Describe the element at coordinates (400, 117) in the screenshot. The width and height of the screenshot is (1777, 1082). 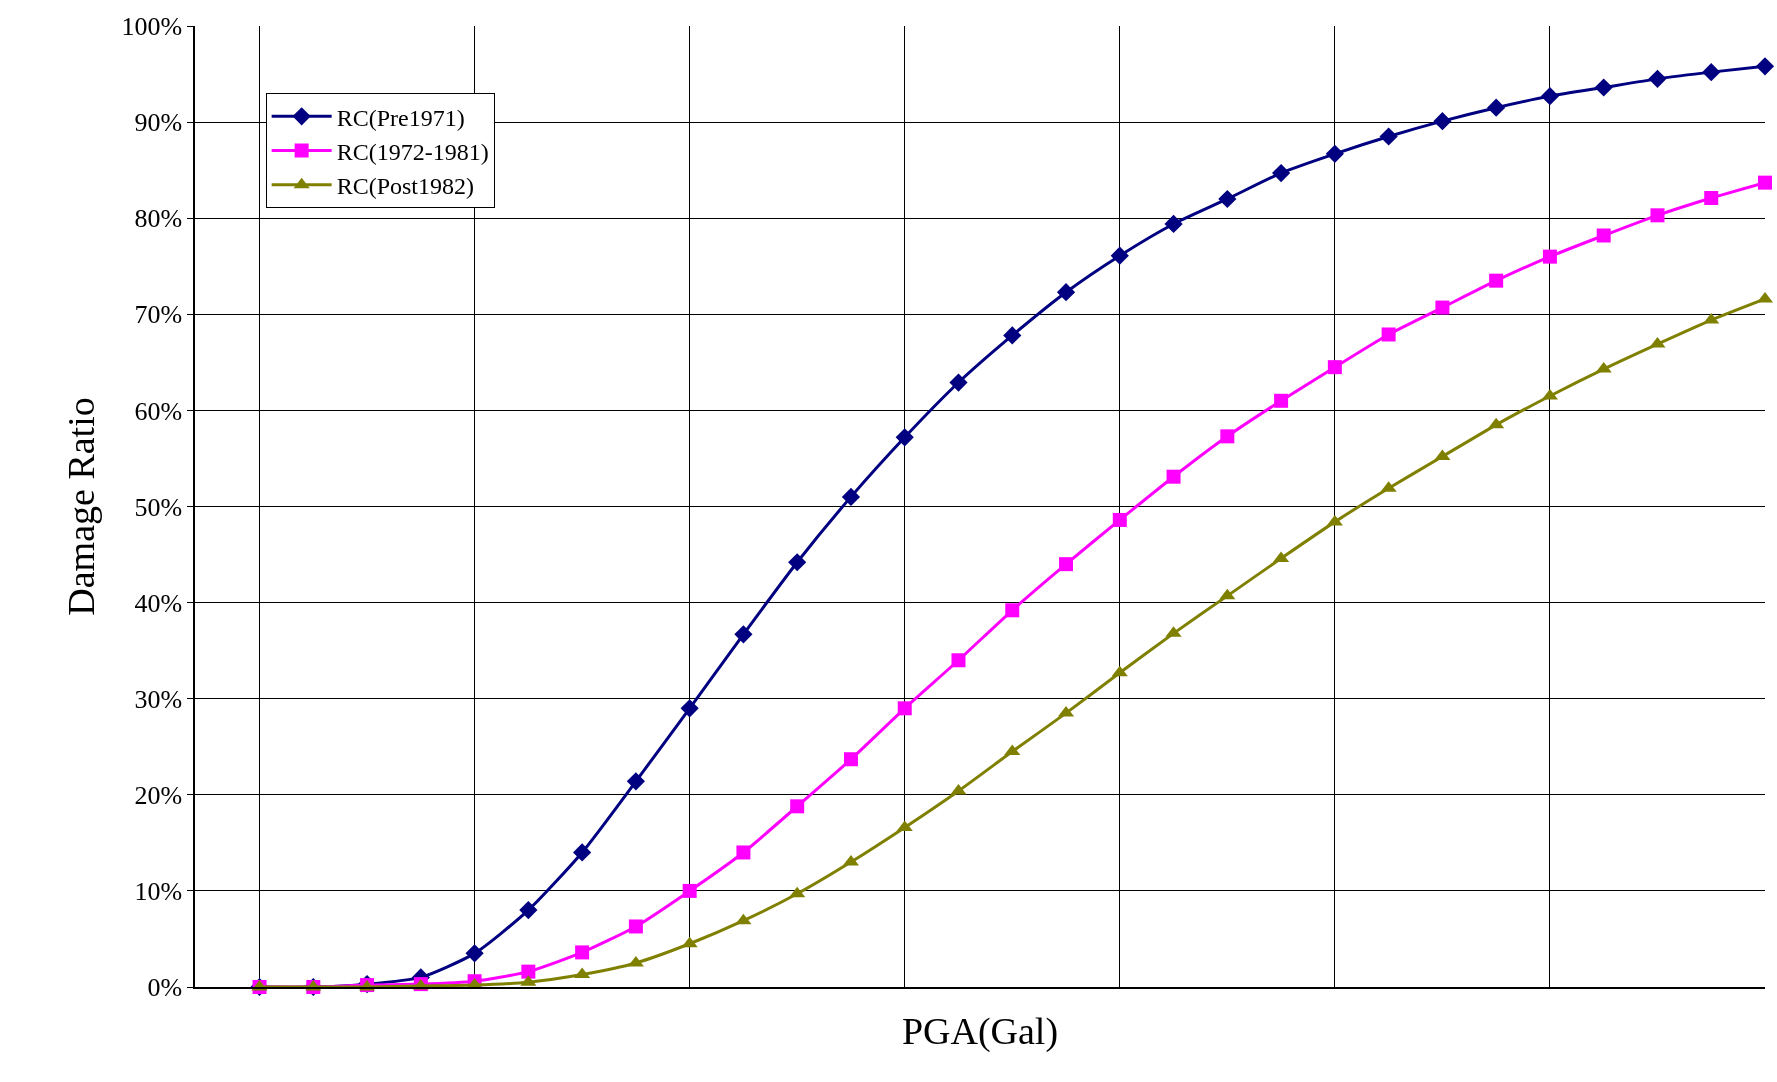
I see `legend-label: RC(Pre1971)` at that location.